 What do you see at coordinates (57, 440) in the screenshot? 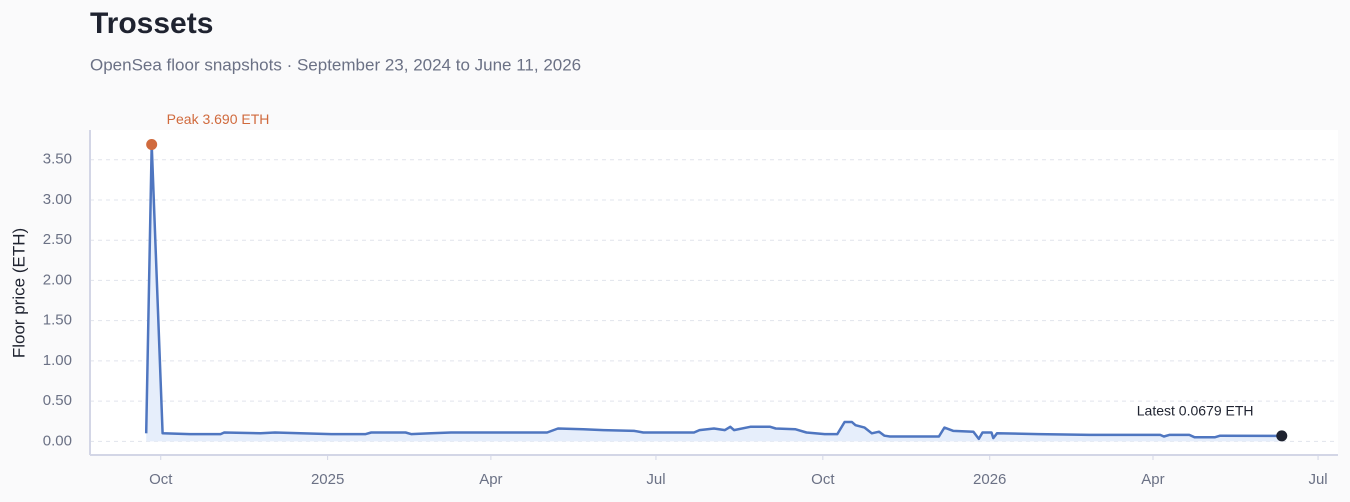
I see `y-tick-label: 0.00` at bounding box center [57, 440].